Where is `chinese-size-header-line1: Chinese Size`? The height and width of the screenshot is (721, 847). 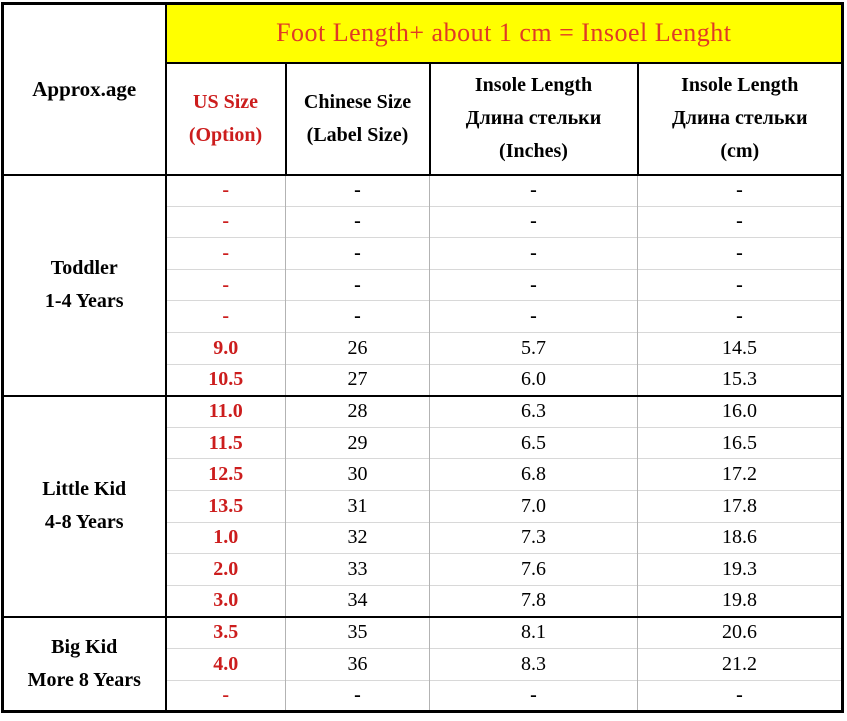
chinese-size-header-line1: Chinese Size is located at coordinates (357, 101).